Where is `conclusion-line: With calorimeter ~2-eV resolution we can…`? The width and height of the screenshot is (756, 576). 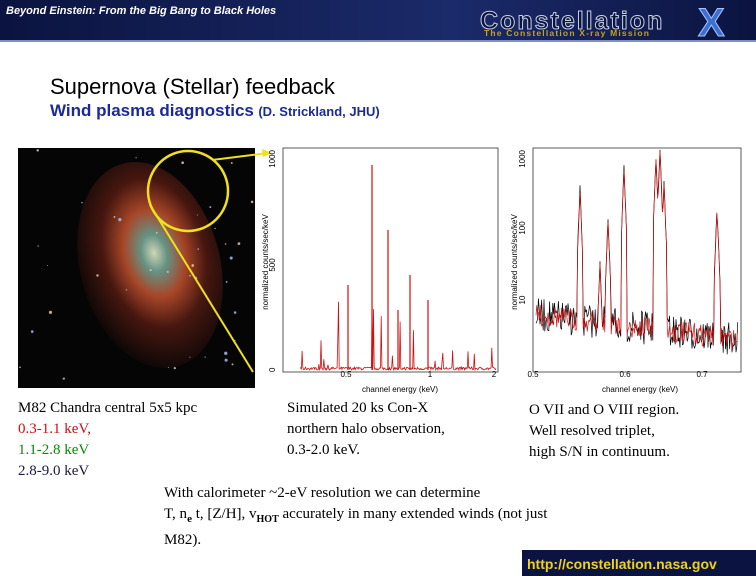
conclusion-line: With calorimeter ~2-eV resolution we can… is located at coordinates (322, 493).